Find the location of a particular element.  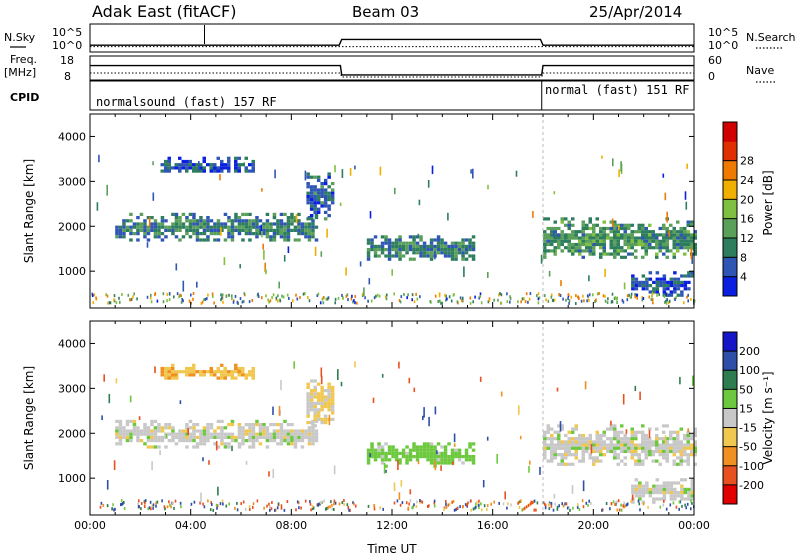

velocity-ytick-label-1: 2000 is located at coordinates (72, 433).